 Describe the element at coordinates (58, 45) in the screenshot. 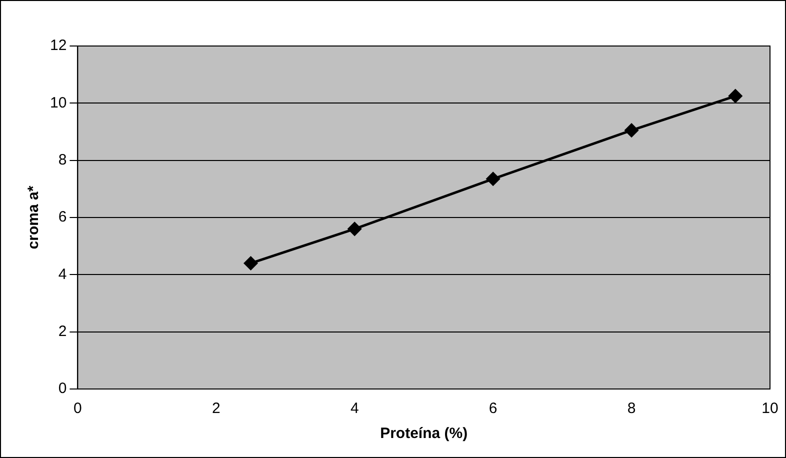

I see `y-tick-label: 12` at that location.